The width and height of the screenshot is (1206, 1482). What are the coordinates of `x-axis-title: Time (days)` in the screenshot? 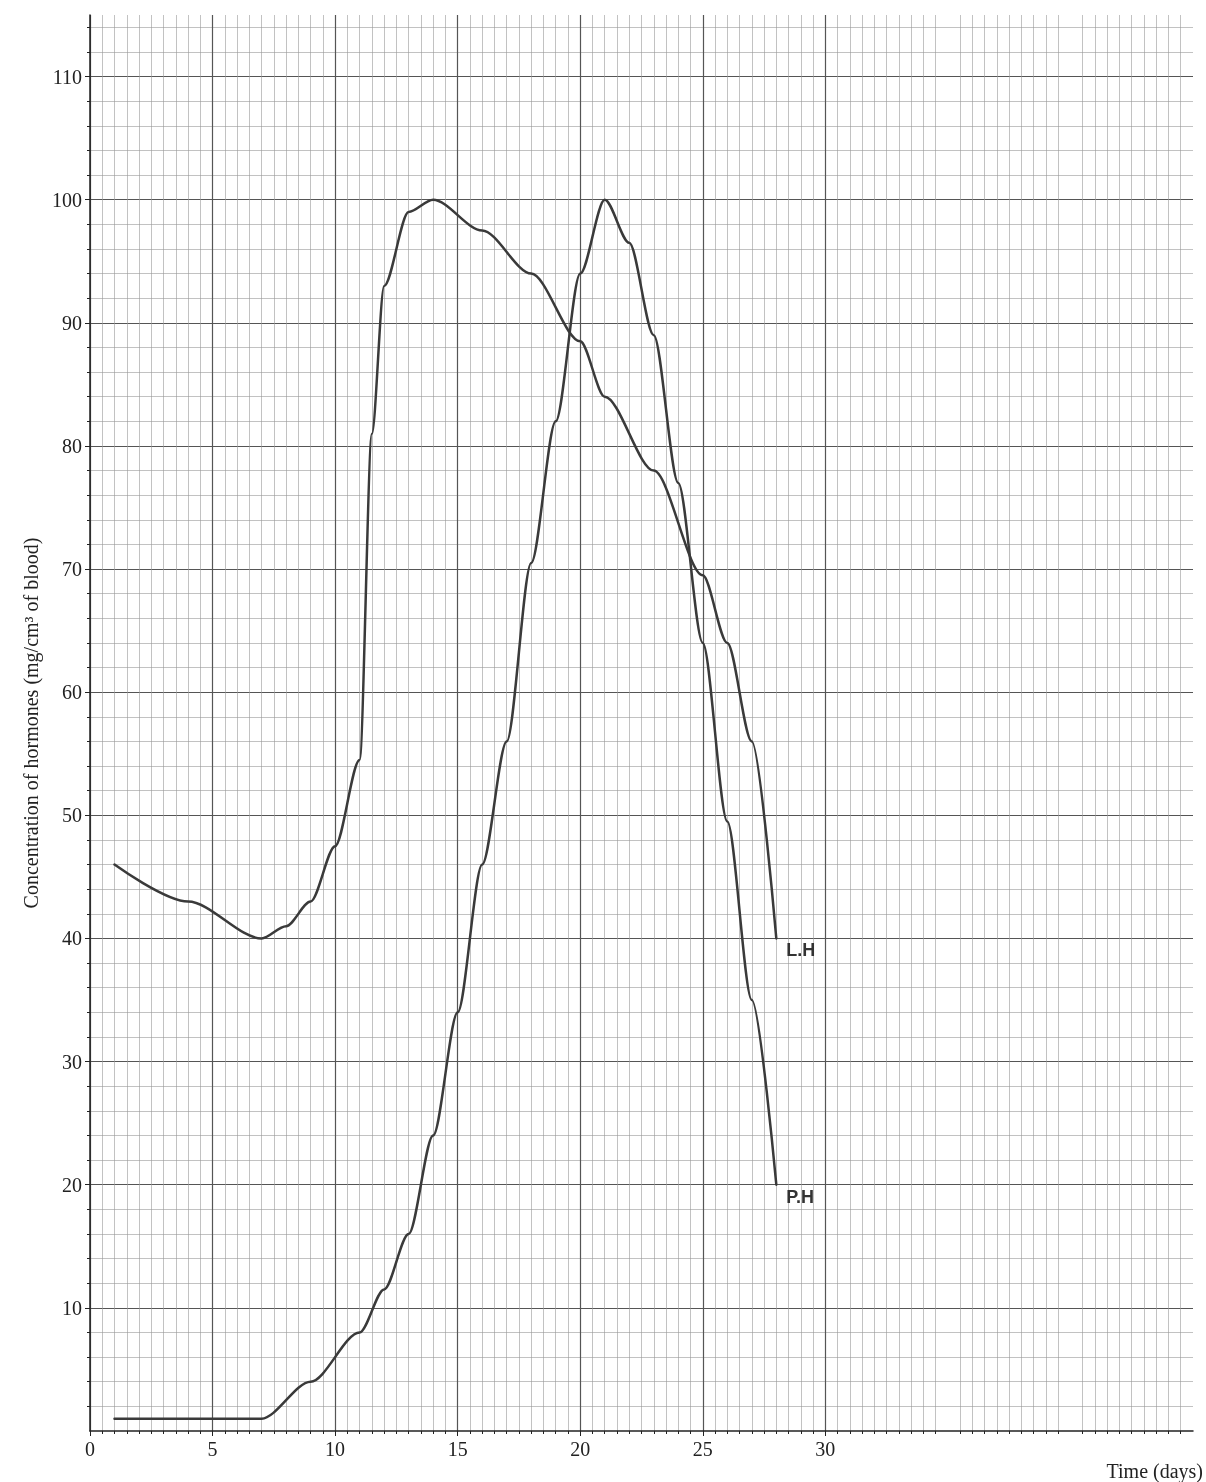 It's located at (1154, 1471).